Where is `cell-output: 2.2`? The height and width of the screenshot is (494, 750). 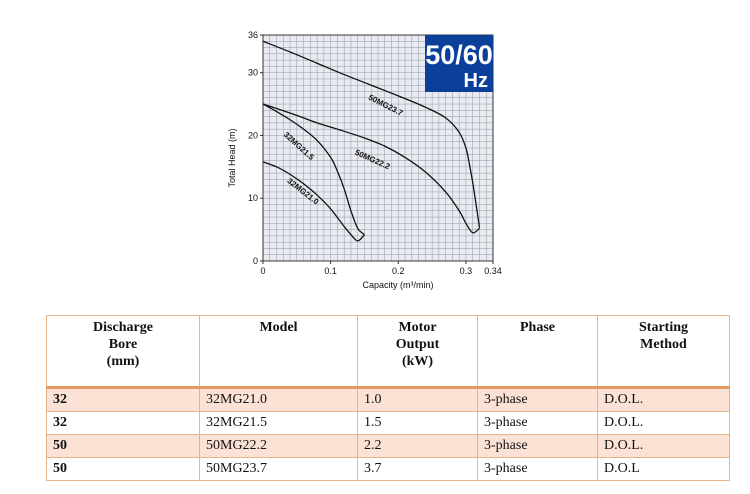 cell-output: 2.2 is located at coordinates (417, 446).